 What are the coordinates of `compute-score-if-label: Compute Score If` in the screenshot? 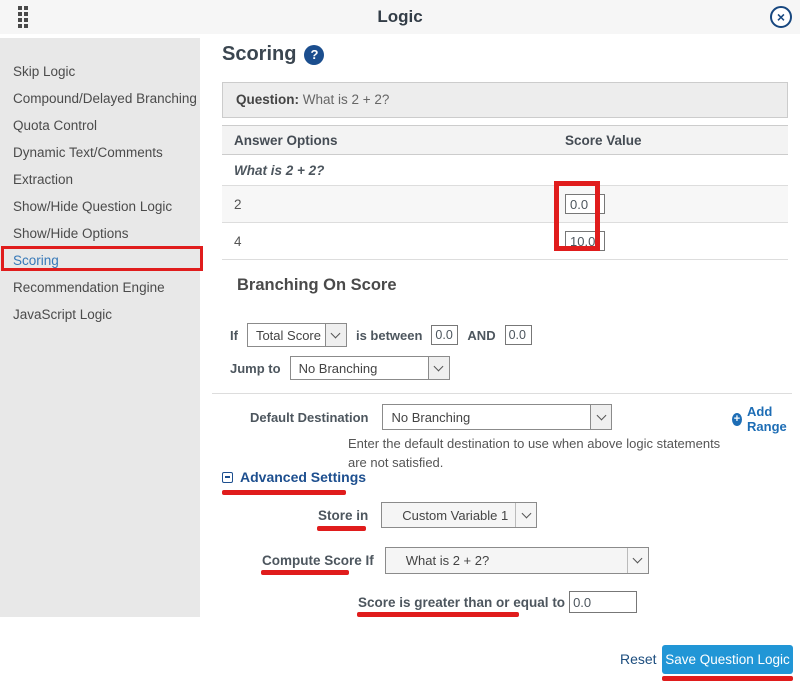 It's located at (318, 560).